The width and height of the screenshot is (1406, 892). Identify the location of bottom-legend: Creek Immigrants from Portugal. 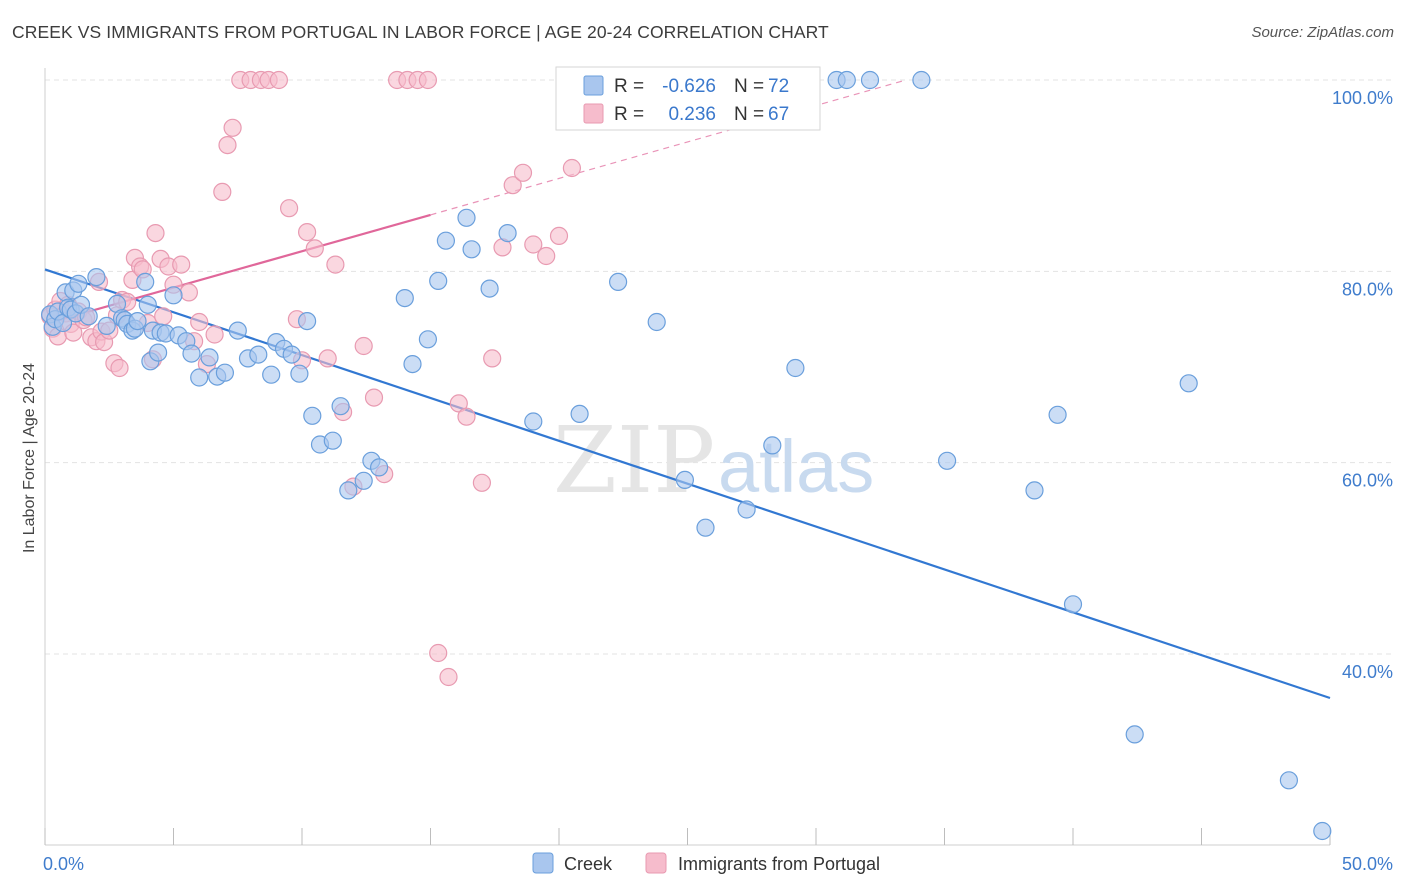
(706, 863).